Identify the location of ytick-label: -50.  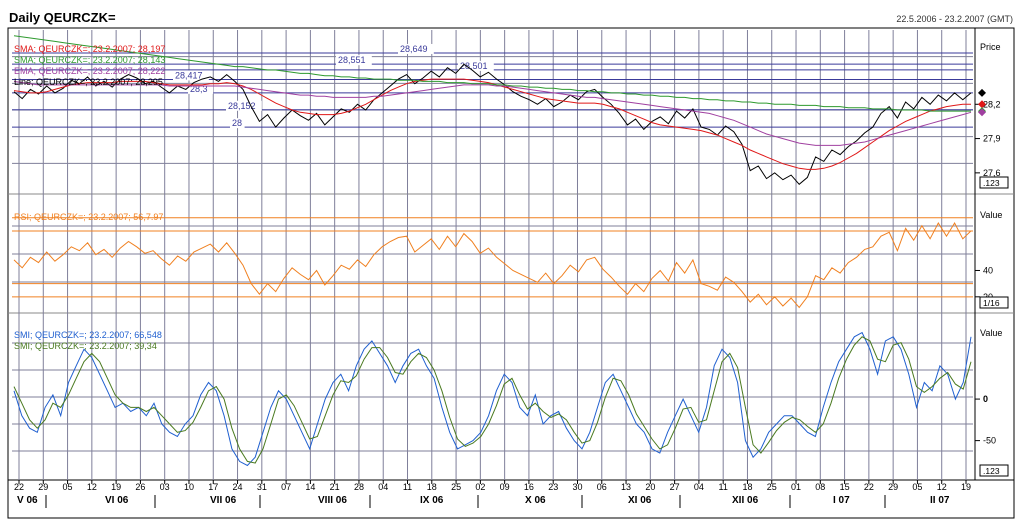
(989, 441).